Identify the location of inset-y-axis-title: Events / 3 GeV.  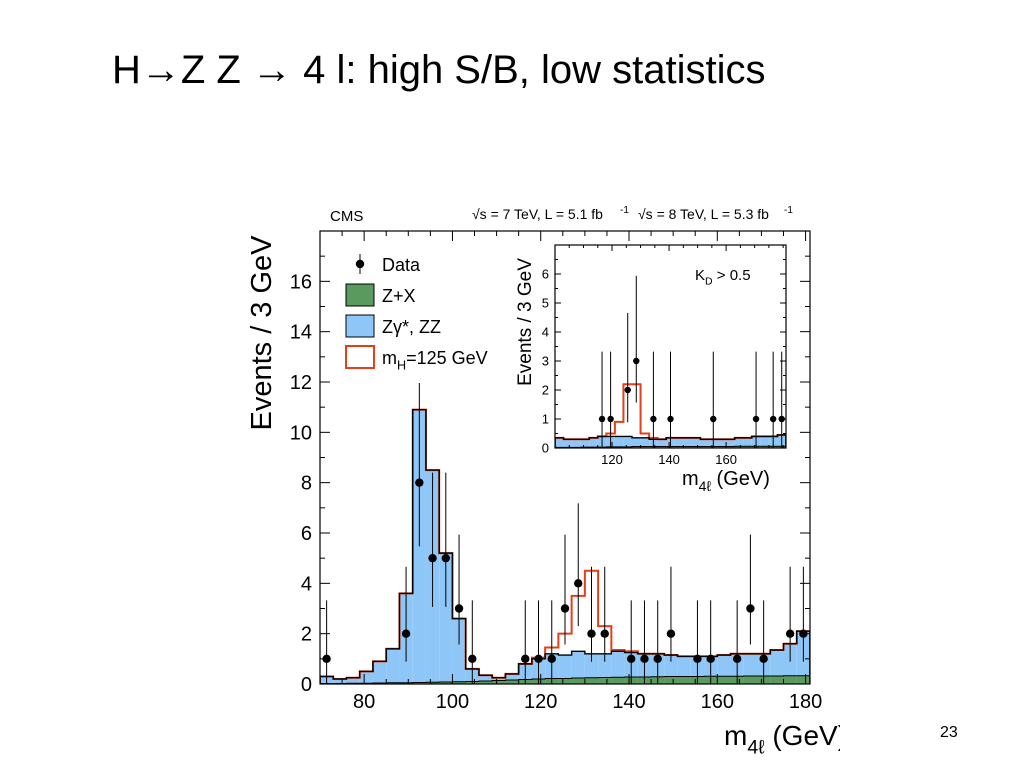
(525, 322).